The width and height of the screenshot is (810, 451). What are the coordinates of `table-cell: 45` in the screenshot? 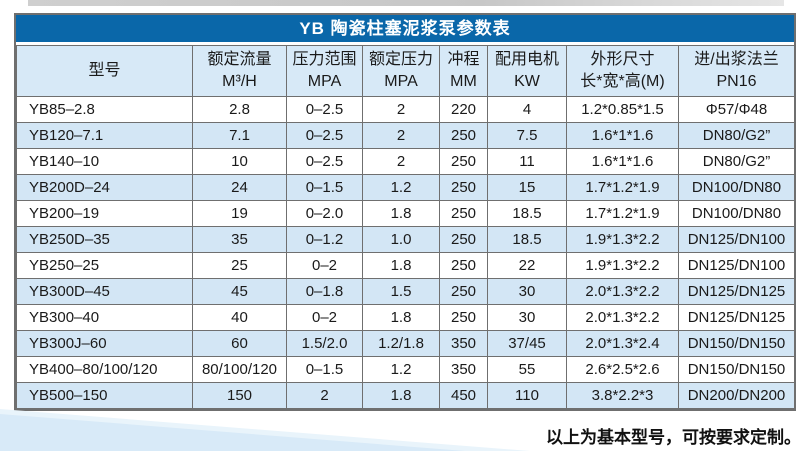 It's located at (239, 291).